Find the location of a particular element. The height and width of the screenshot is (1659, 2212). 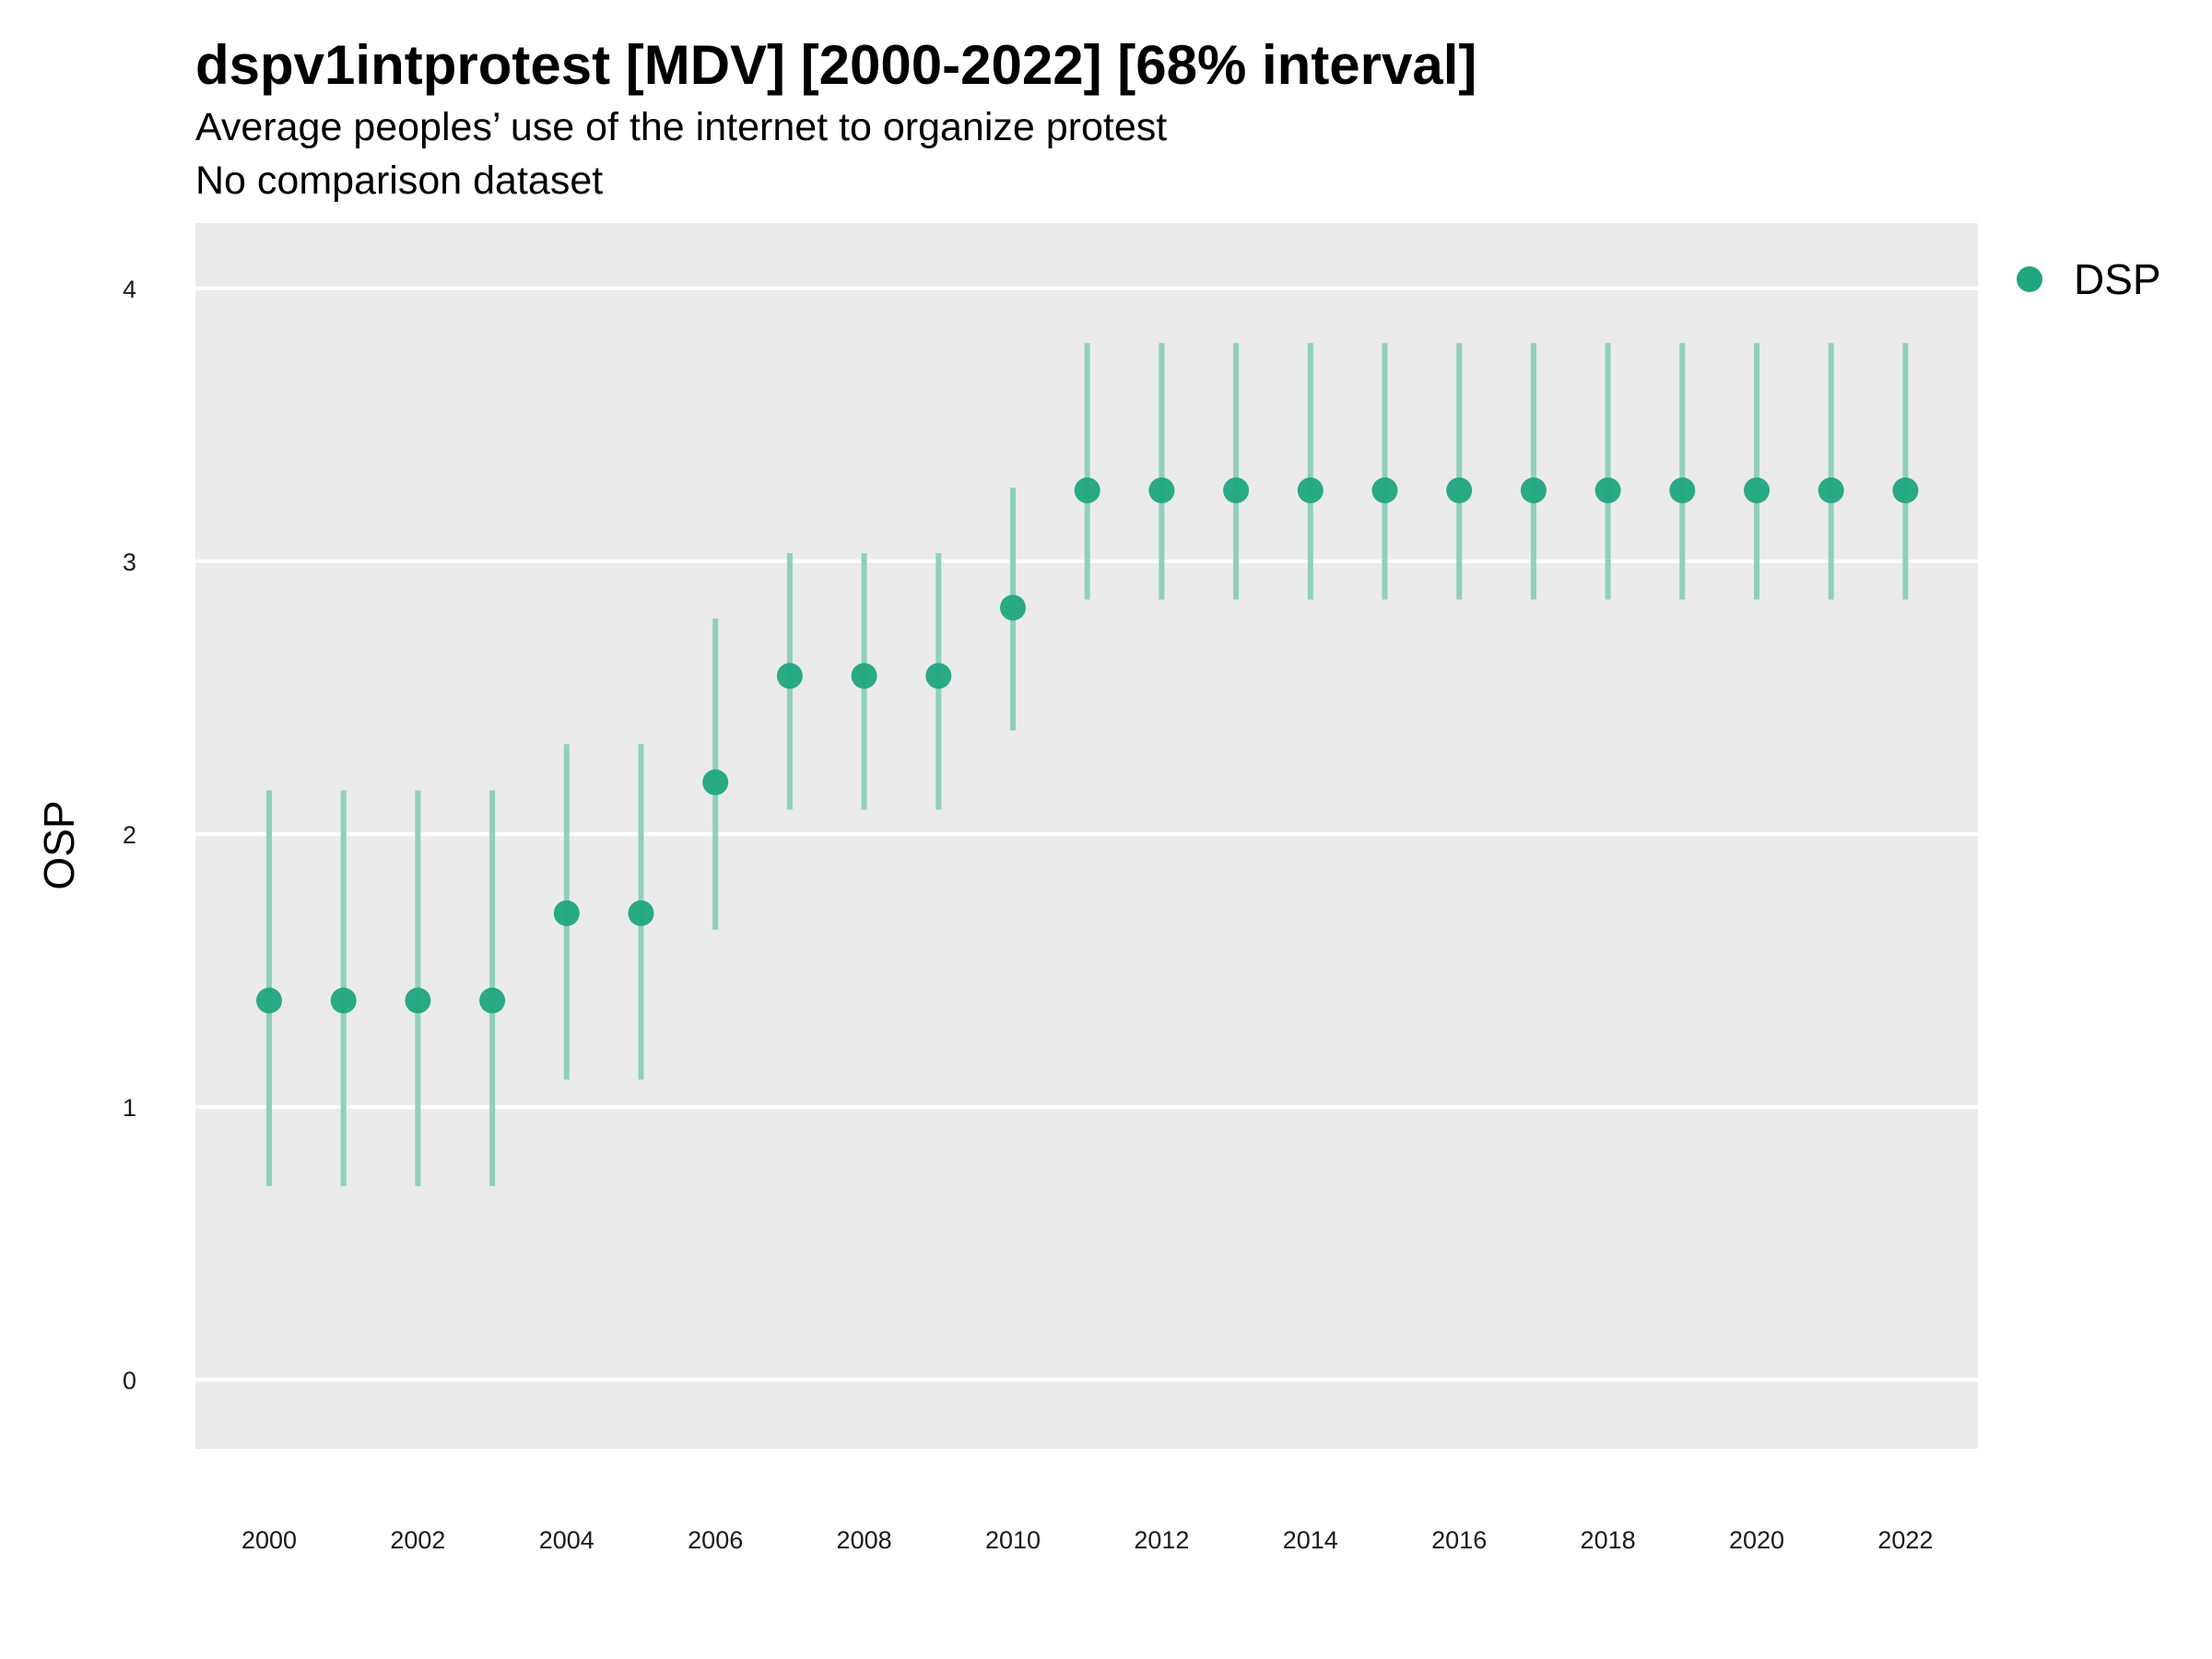

y-tick-label: 4 is located at coordinates (129, 289).